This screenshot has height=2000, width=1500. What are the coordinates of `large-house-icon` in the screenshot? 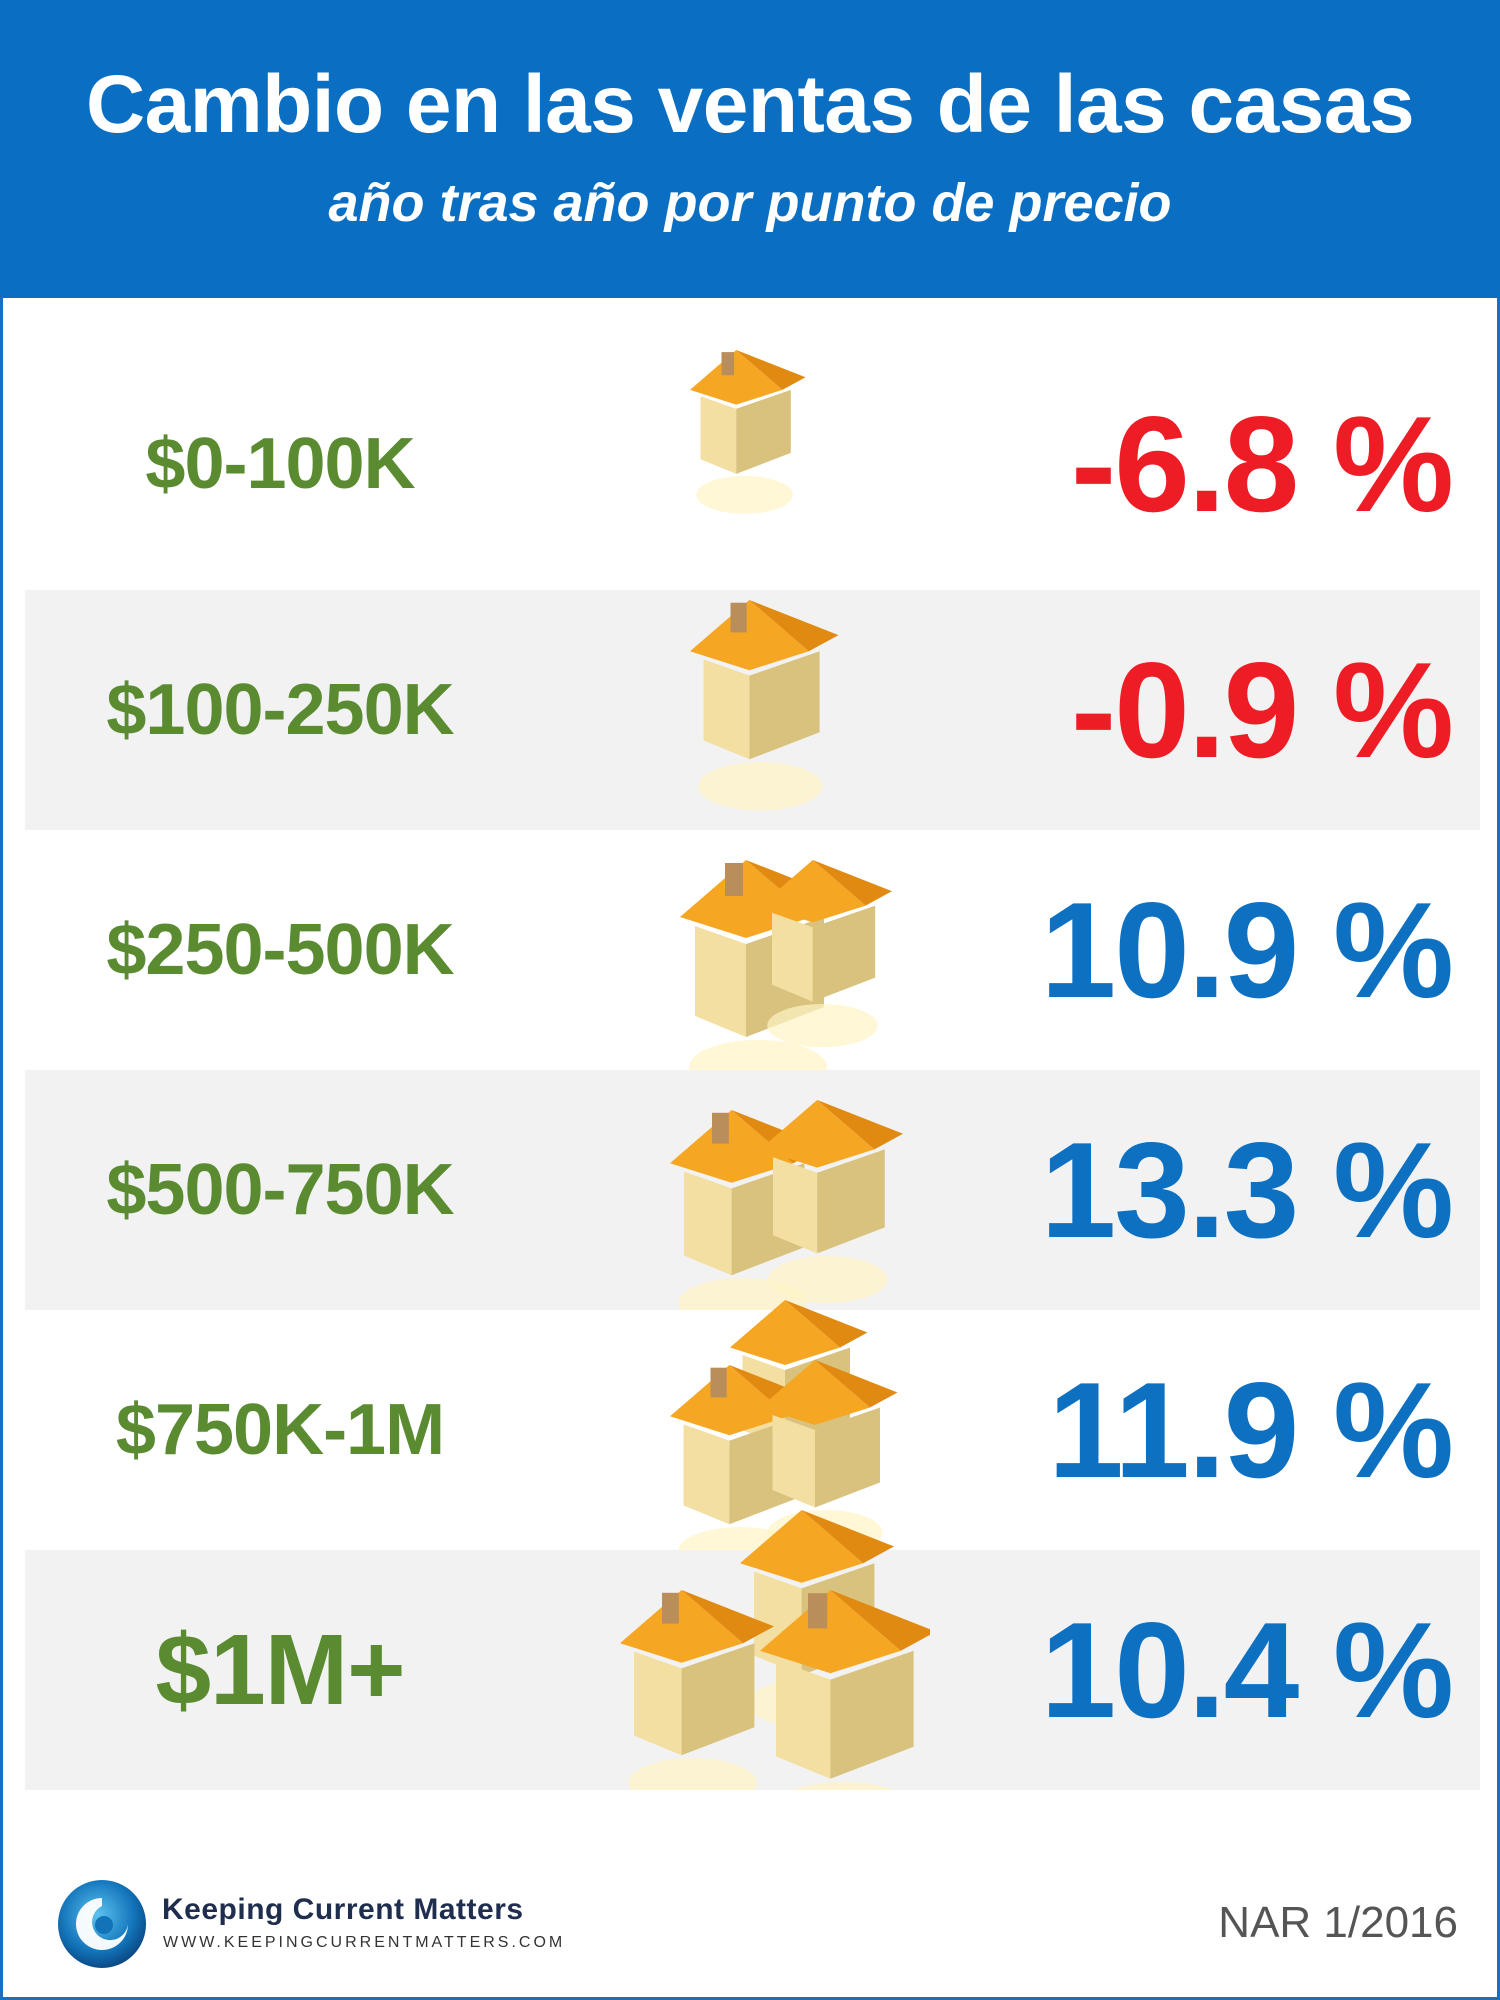 It's located at (786, 1205).